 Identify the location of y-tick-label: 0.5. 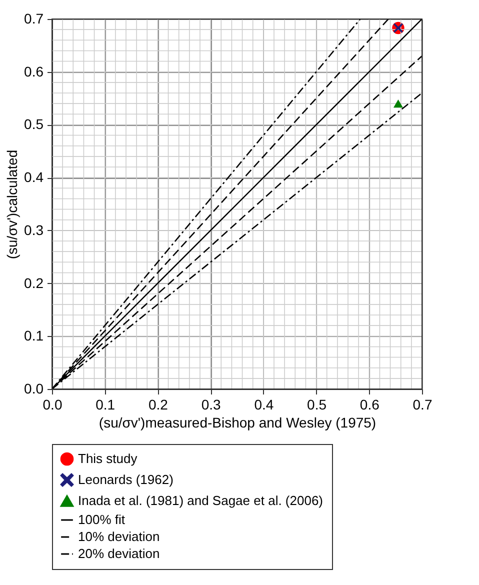
(34, 124).